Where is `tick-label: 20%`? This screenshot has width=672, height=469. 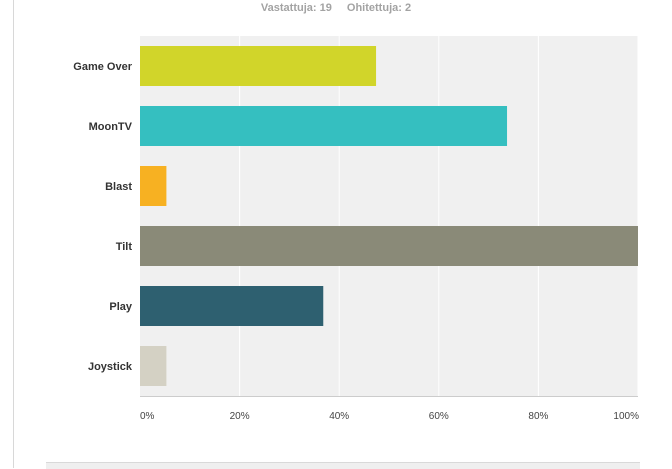 tick-label: 20% is located at coordinates (240, 416).